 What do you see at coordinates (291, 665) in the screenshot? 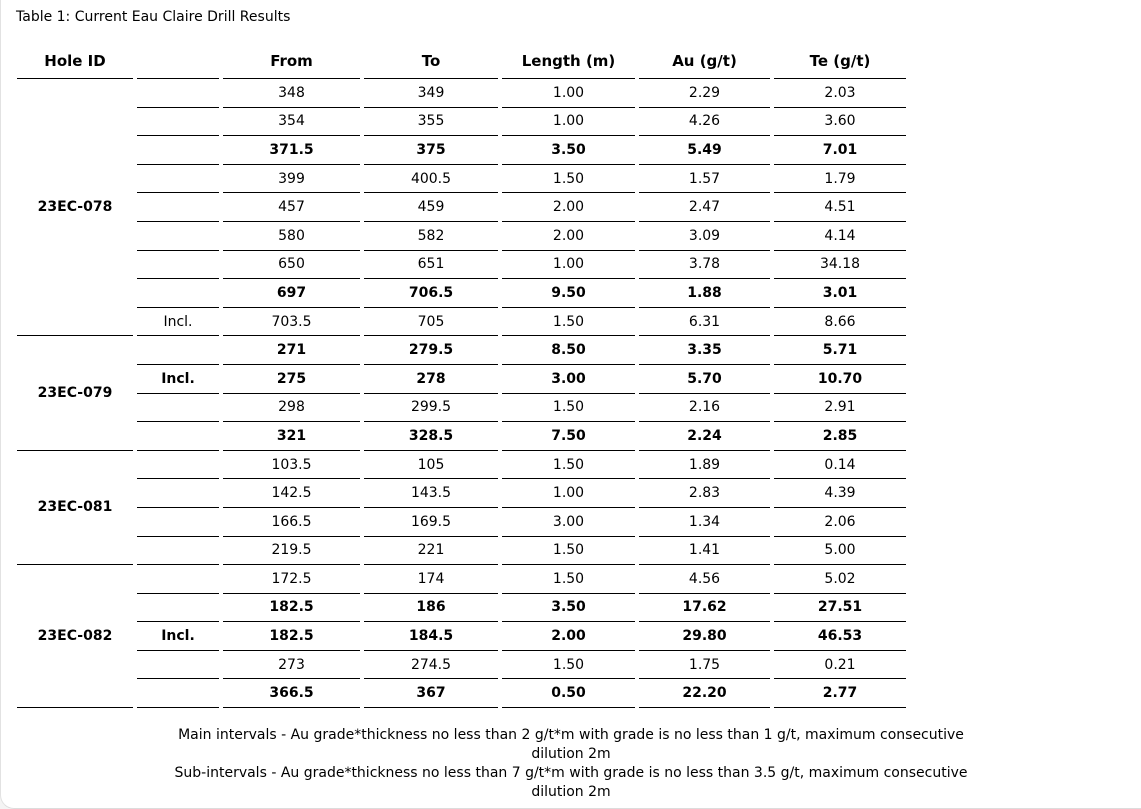
I see `from-cell: 273` at bounding box center [291, 665].